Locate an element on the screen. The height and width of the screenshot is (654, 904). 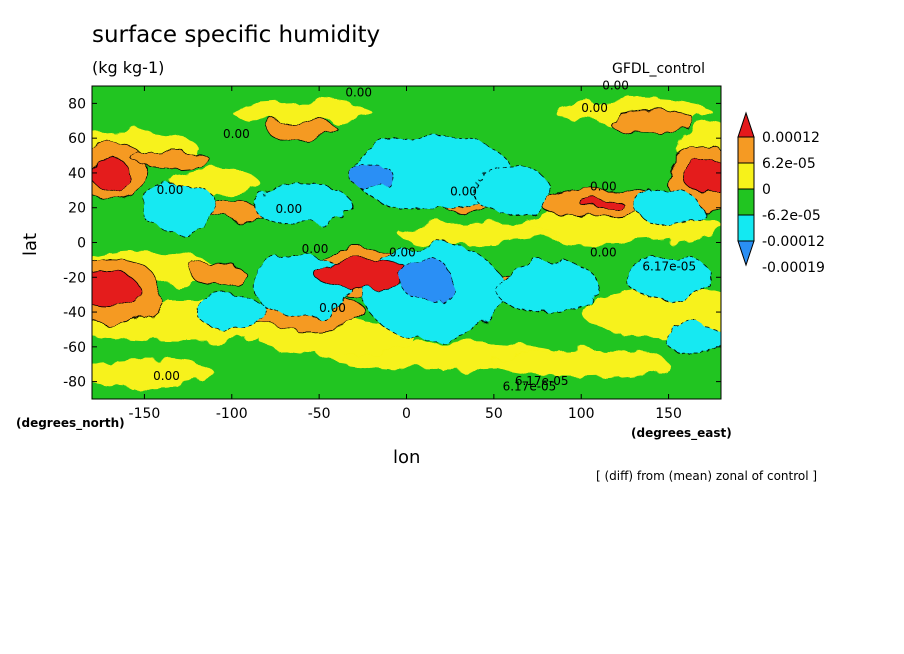
y-tick-label: 40 is located at coordinates (77, 174).